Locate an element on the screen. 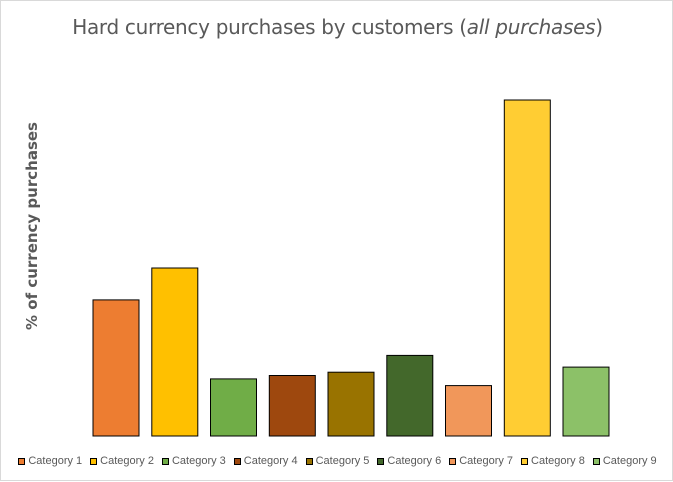 The image size is (673, 482). legend-item-1: Category 1 is located at coordinates (50, 461).